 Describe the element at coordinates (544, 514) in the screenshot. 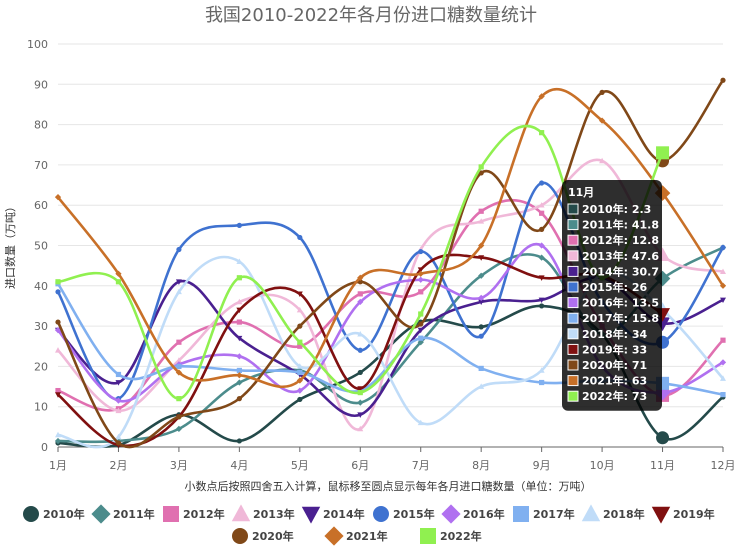

I see `legend-item: 2017年` at that location.